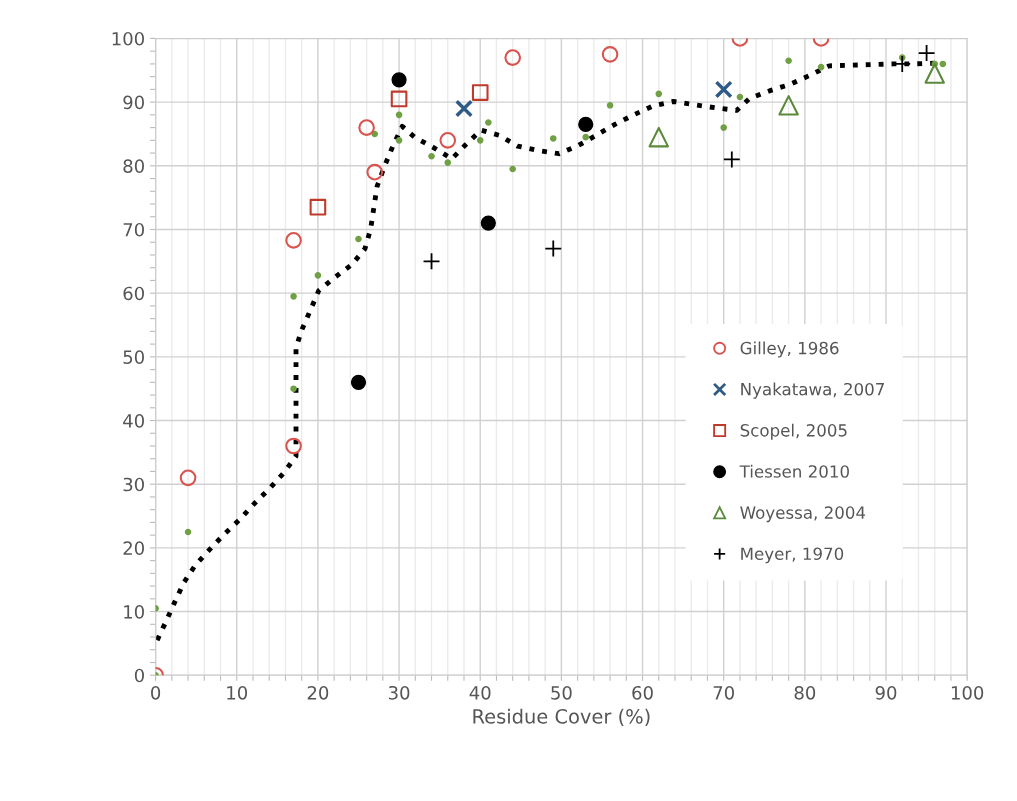 The image size is (1017, 801). Describe the element at coordinates (128, 38) in the screenshot. I see `y-tick-label: 100` at that location.